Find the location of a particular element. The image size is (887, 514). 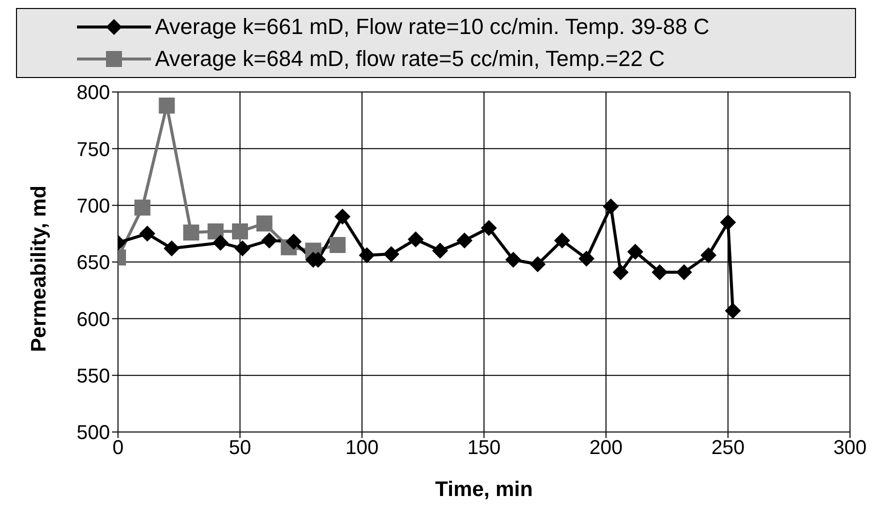

legend-label: Average k=684 mD, flow rate=5 cc/min, Temp.=22 C is located at coordinates (410, 59).